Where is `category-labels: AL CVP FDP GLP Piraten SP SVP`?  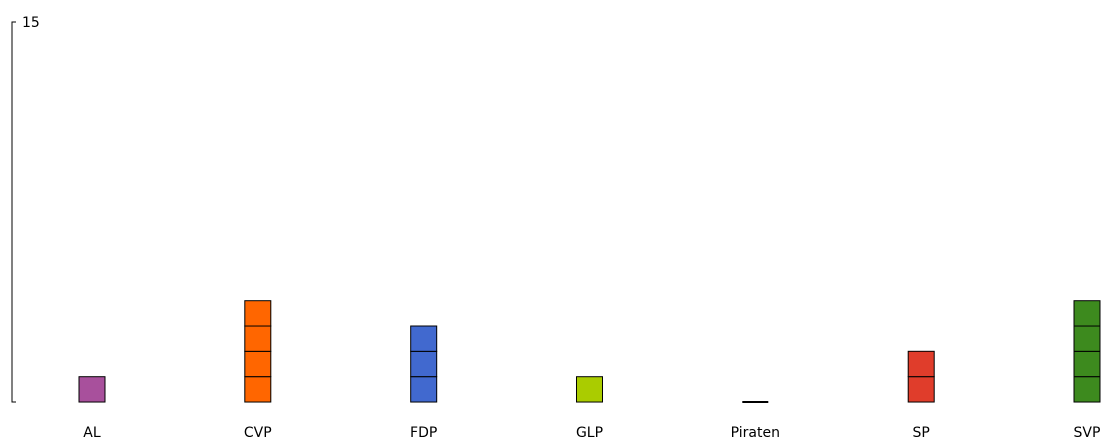
category-labels: AL CVP FDP GLP Piraten SP SVP is located at coordinates (591, 433).